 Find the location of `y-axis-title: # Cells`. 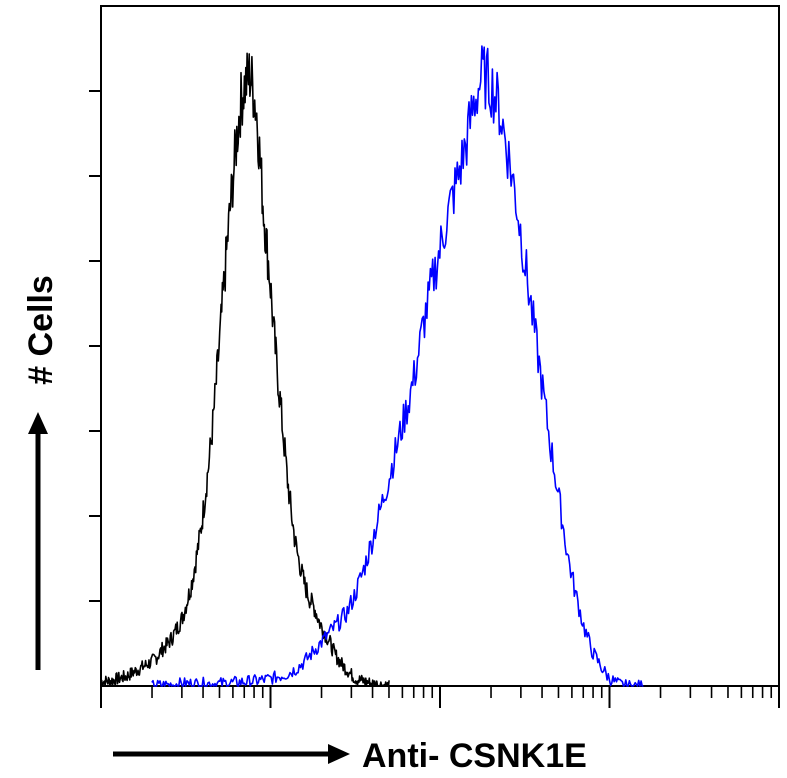

y-axis-title: # Cells is located at coordinates (41, 330).